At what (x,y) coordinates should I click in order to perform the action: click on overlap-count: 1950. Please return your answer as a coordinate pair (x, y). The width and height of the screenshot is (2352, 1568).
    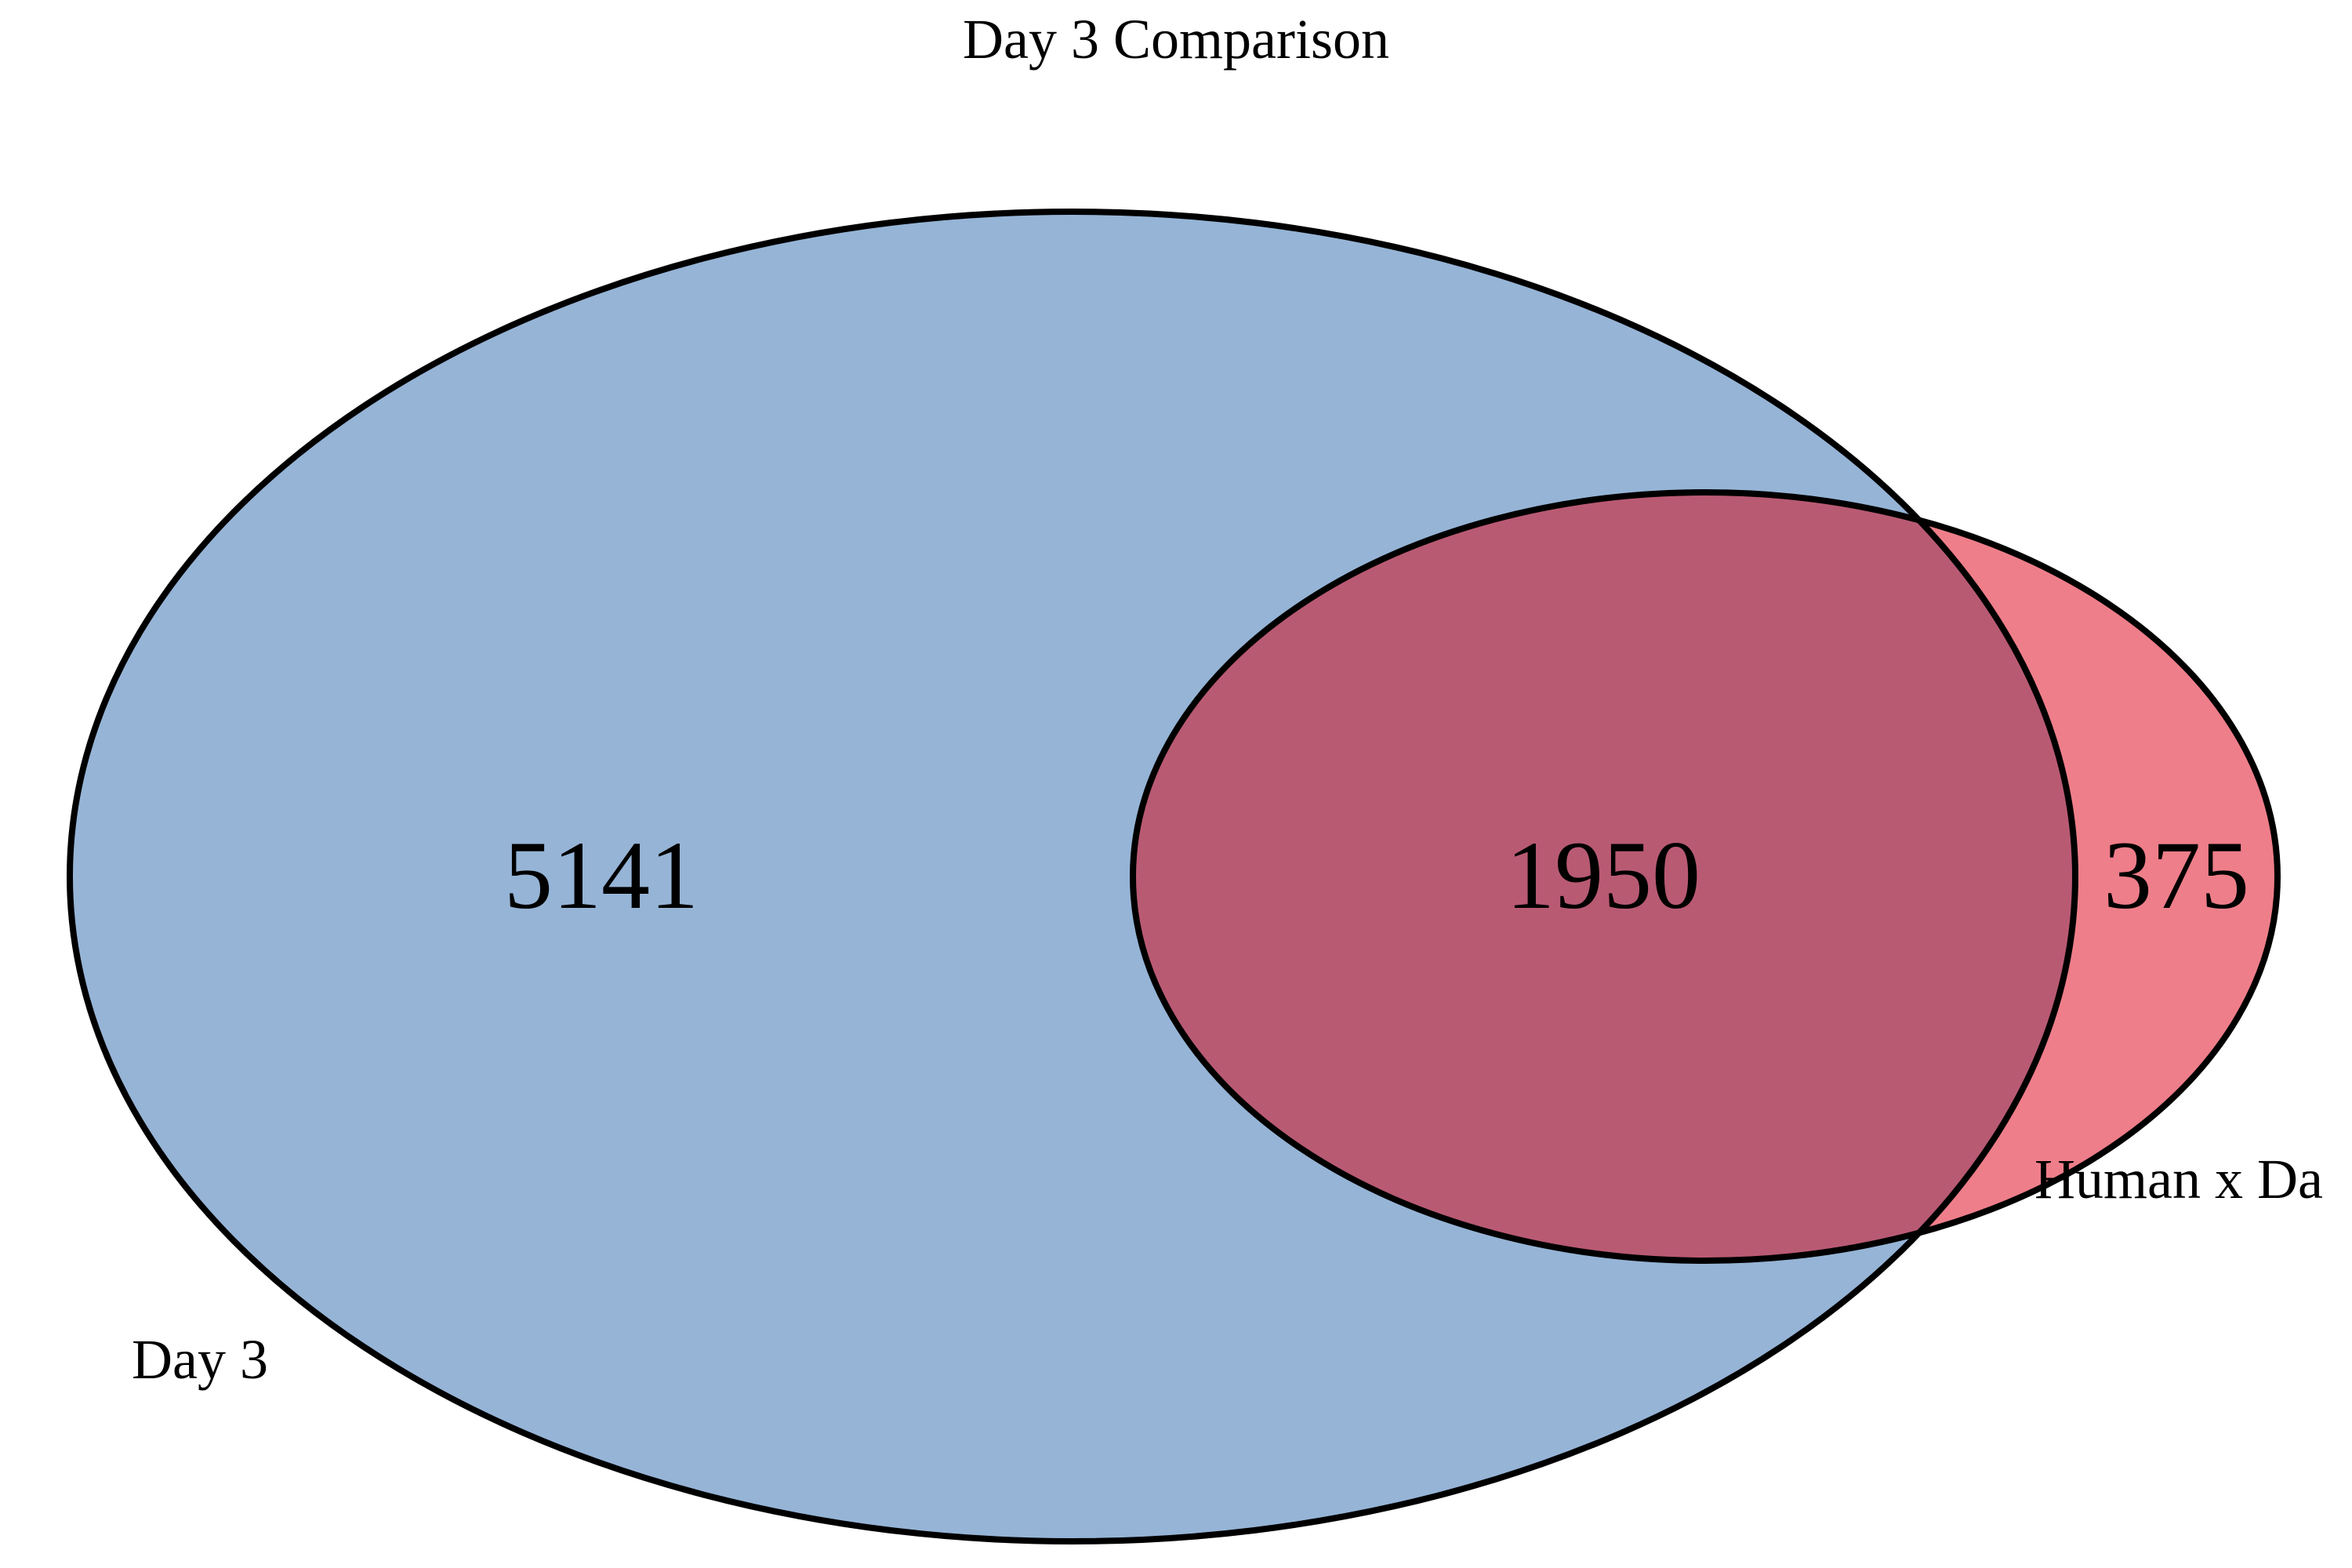
    Looking at the image, I should click on (1603, 875).